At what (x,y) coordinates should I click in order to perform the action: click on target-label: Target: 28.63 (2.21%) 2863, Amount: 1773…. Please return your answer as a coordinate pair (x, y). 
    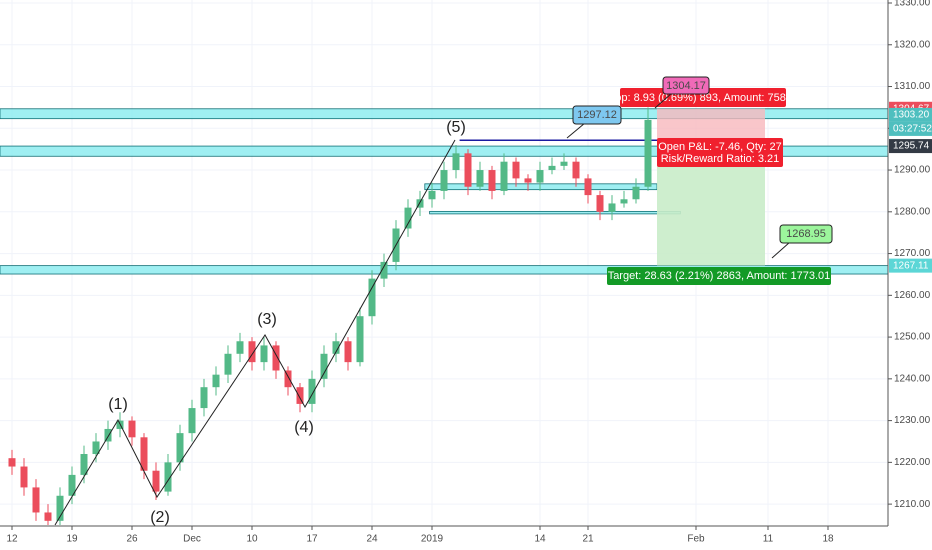
    Looking at the image, I should click on (719, 276).